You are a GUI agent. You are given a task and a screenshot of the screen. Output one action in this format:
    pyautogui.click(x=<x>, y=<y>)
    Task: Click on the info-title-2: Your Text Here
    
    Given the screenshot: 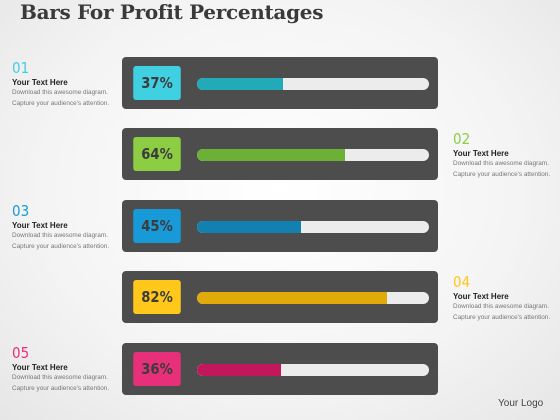 What is the action you would take?
    pyautogui.click(x=481, y=153)
    